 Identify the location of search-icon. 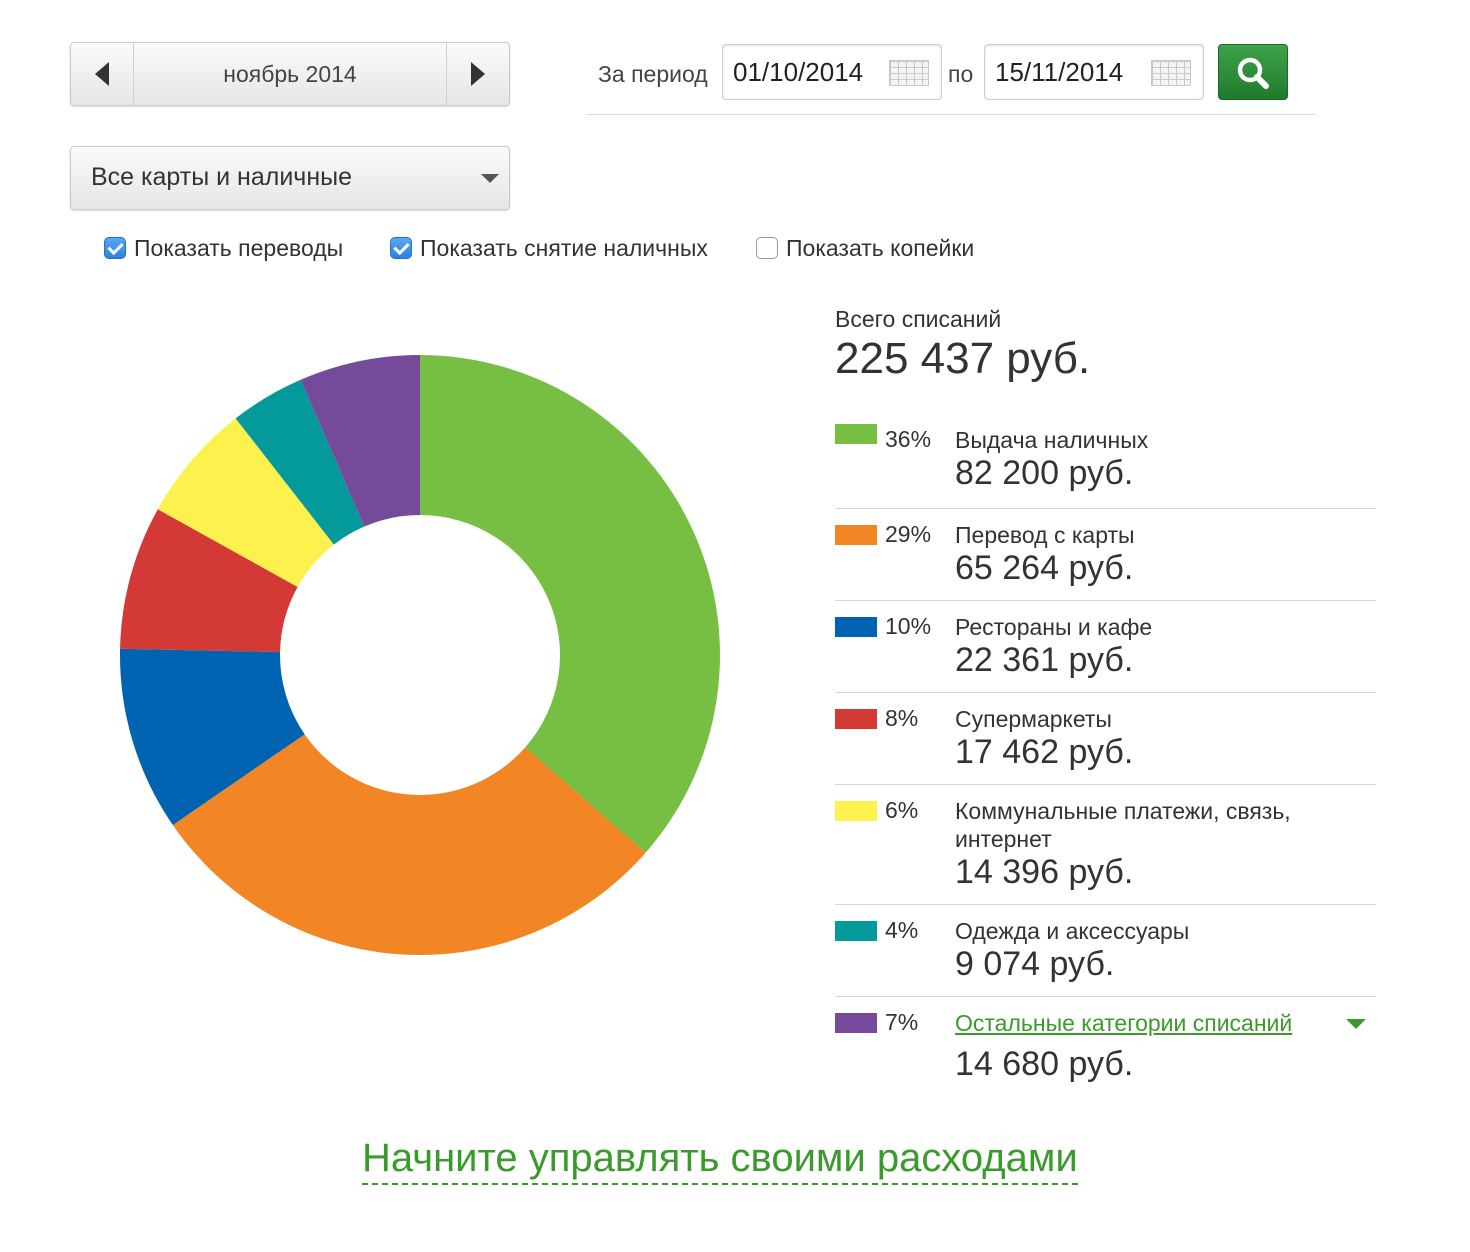
(1253, 73).